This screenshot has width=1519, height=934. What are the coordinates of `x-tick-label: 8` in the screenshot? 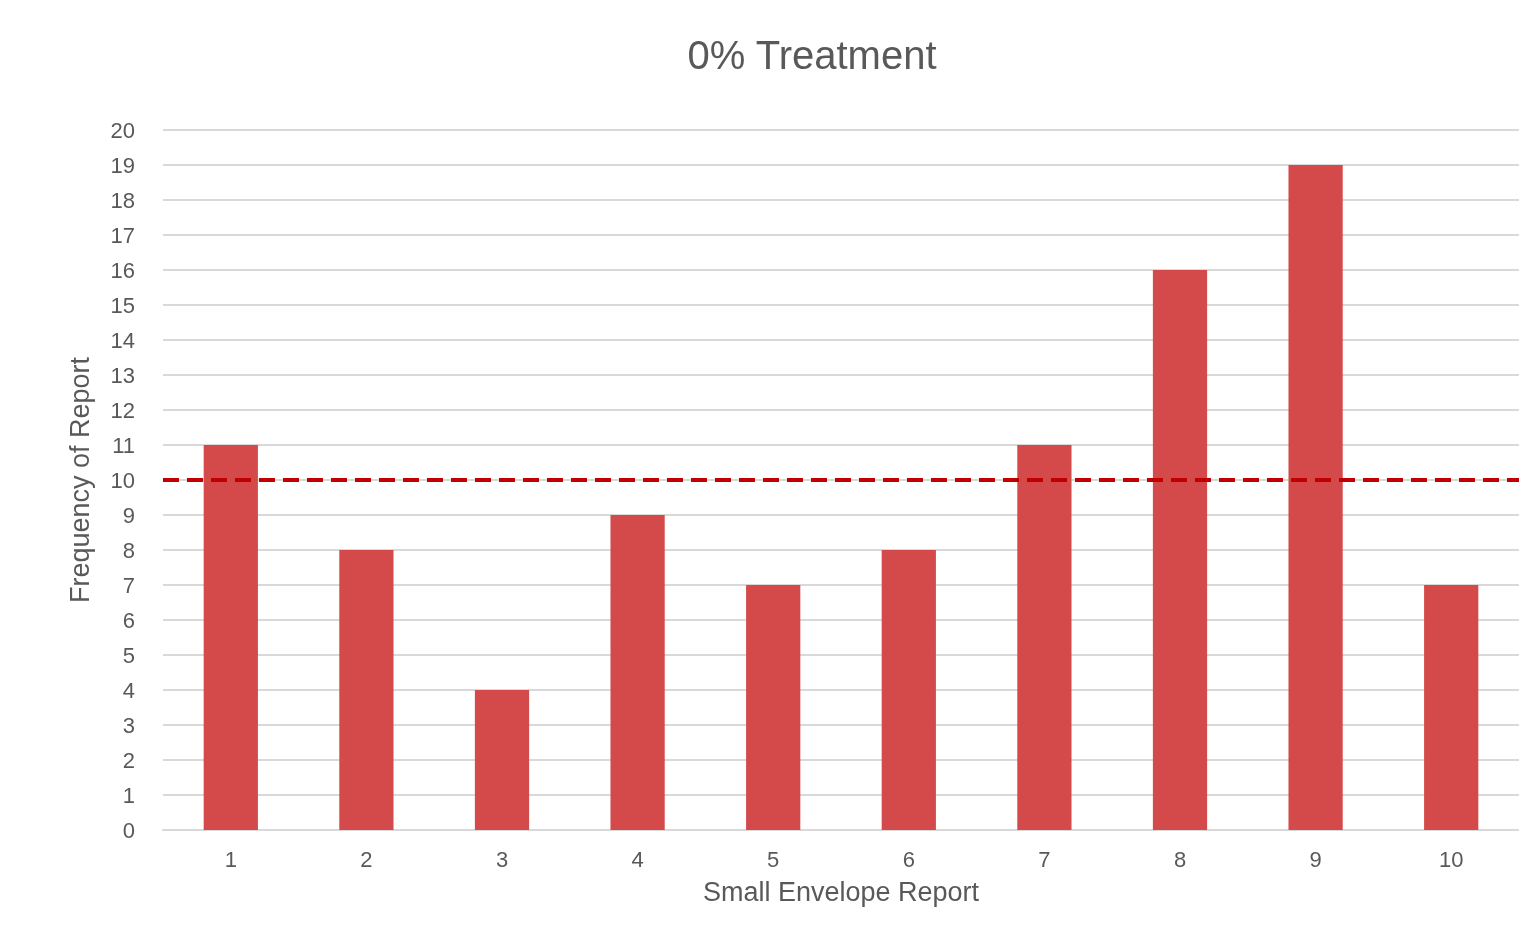 It's located at (1180, 859).